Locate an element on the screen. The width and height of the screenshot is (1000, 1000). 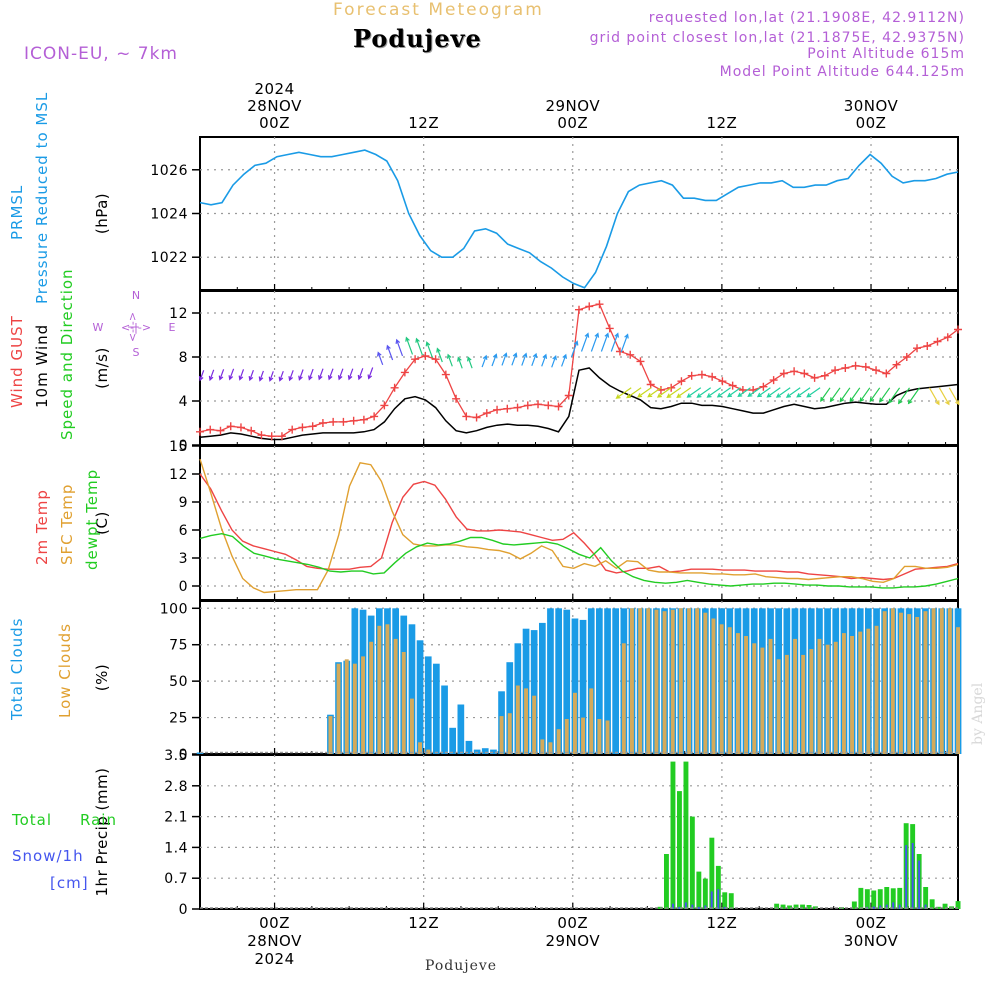
time-label-top: 29NOV is located at coordinates (572, 106).